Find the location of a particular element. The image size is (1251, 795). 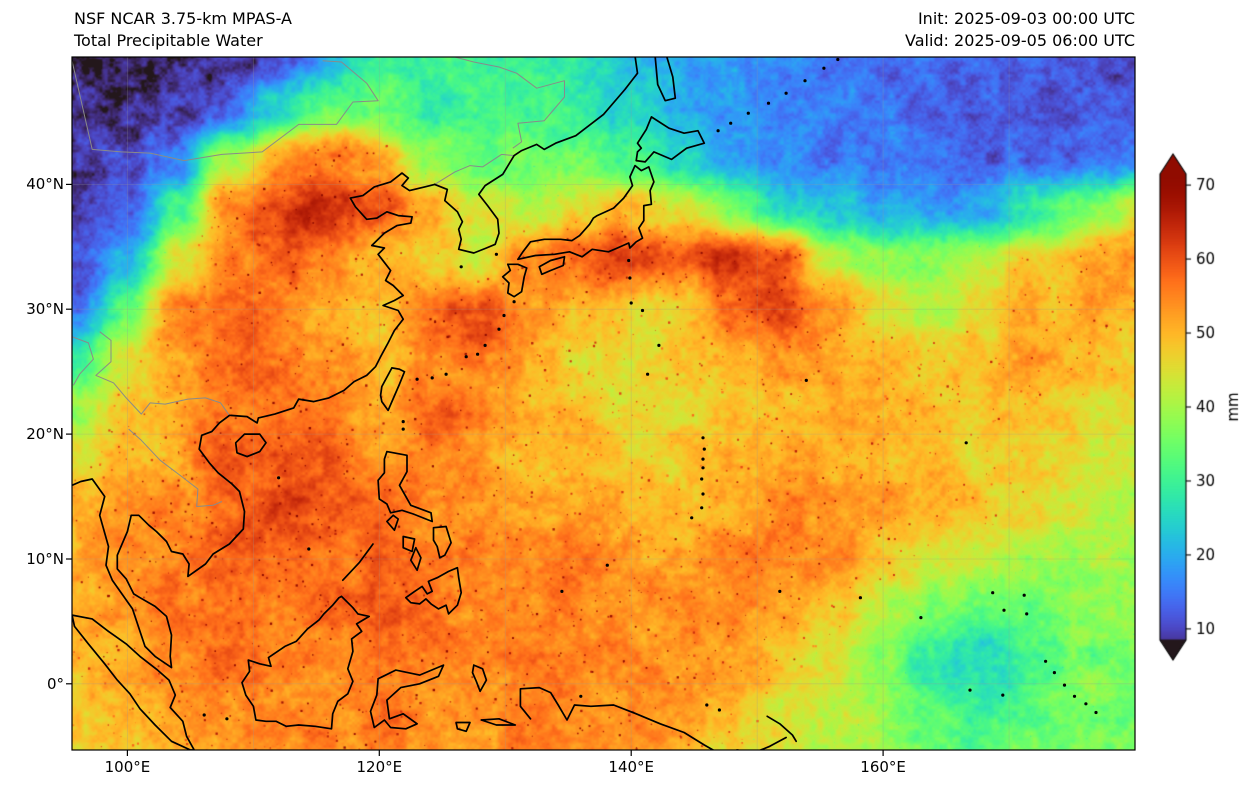

lon-tick-label: 100°E is located at coordinates (127, 767).